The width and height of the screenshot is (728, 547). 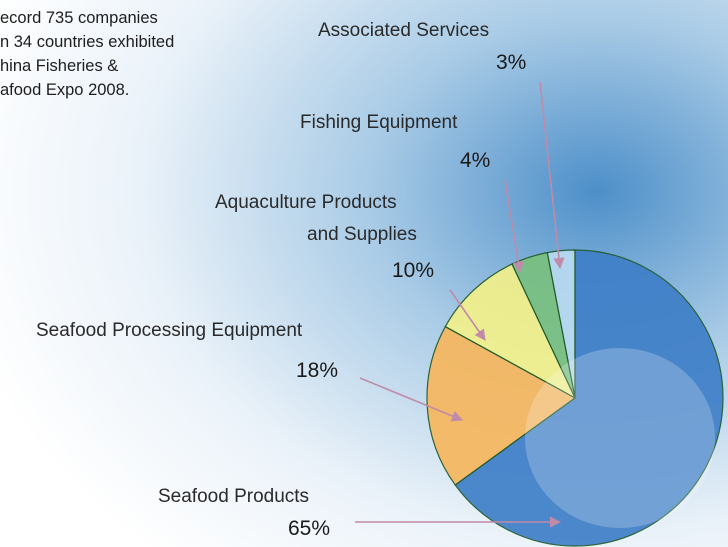 What do you see at coordinates (379, 122) in the screenshot?
I see `slice-label-fishing-equipment: Fishing Equipment` at bounding box center [379, 122].